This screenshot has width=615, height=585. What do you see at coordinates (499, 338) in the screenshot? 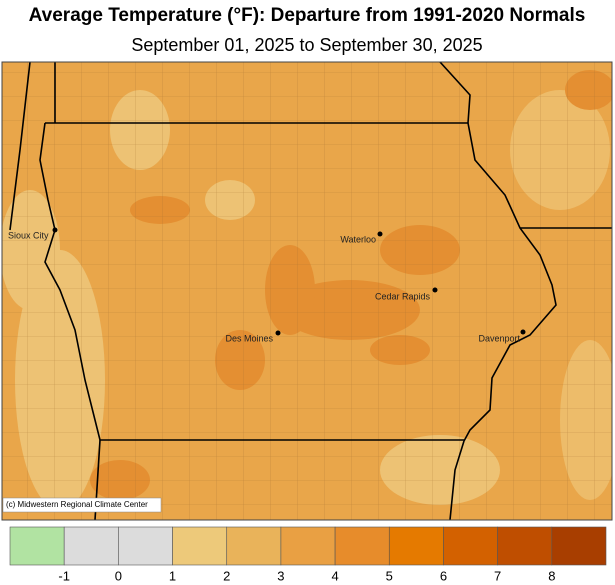
I see `city-label: Davenport` at bounding box center [499, 338].